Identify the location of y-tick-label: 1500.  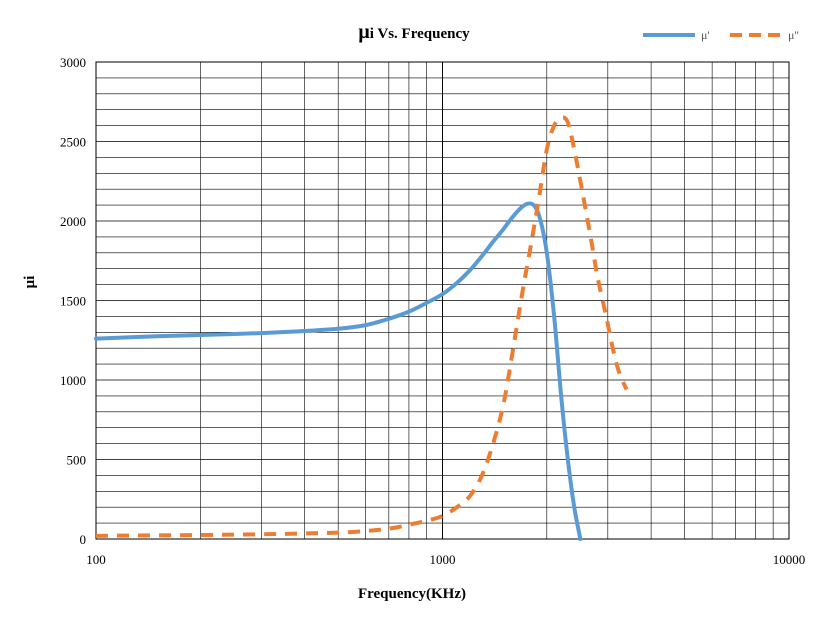
(73, 301).